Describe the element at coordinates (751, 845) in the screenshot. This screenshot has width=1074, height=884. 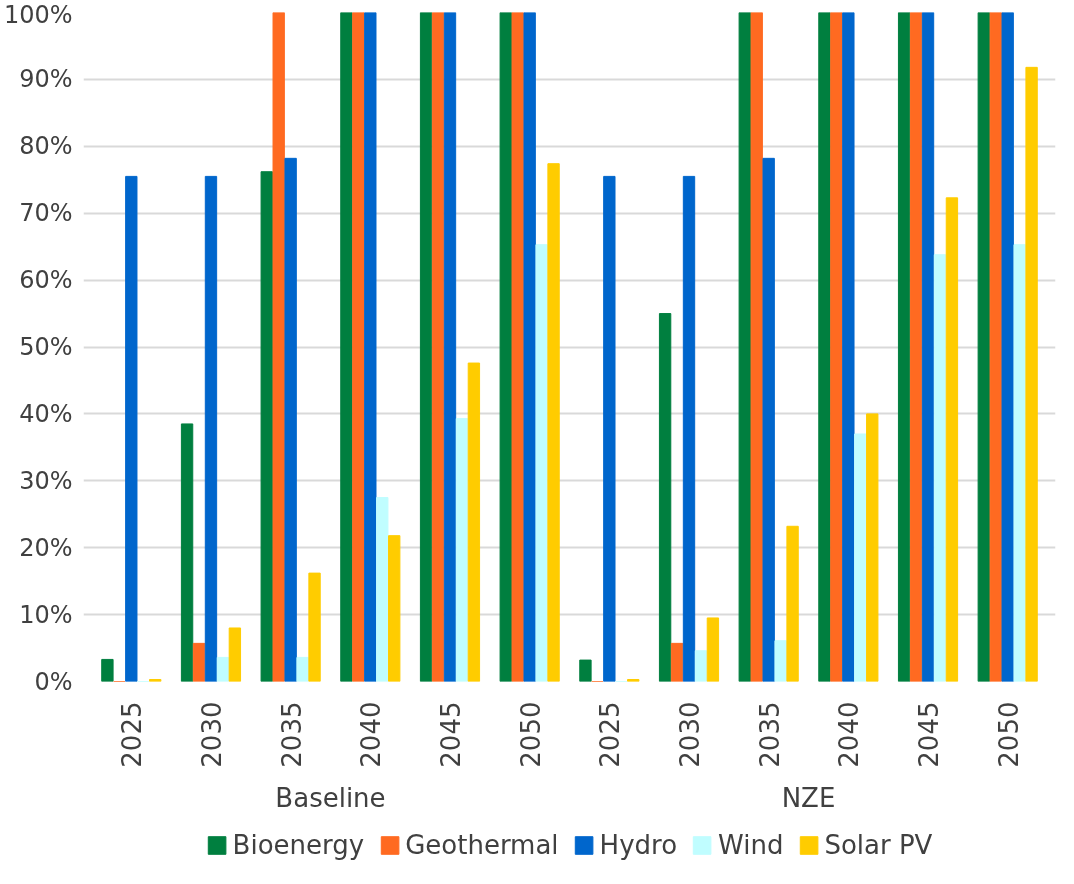
I see `legend-label: Wind` at that location.